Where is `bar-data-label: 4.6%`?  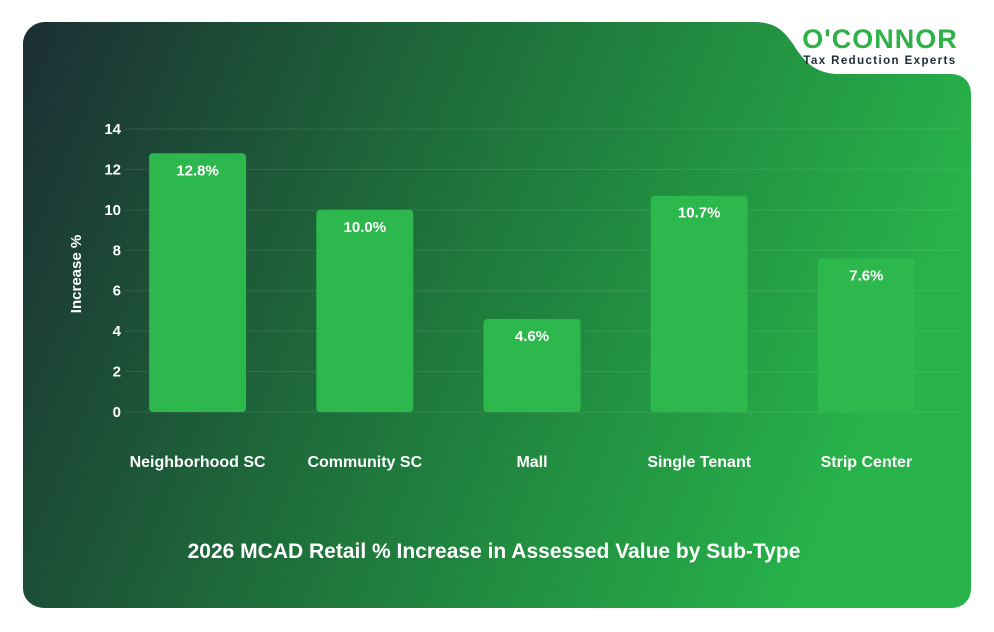 bar-data-label: 4.6% is located at coordinates (532, 336).